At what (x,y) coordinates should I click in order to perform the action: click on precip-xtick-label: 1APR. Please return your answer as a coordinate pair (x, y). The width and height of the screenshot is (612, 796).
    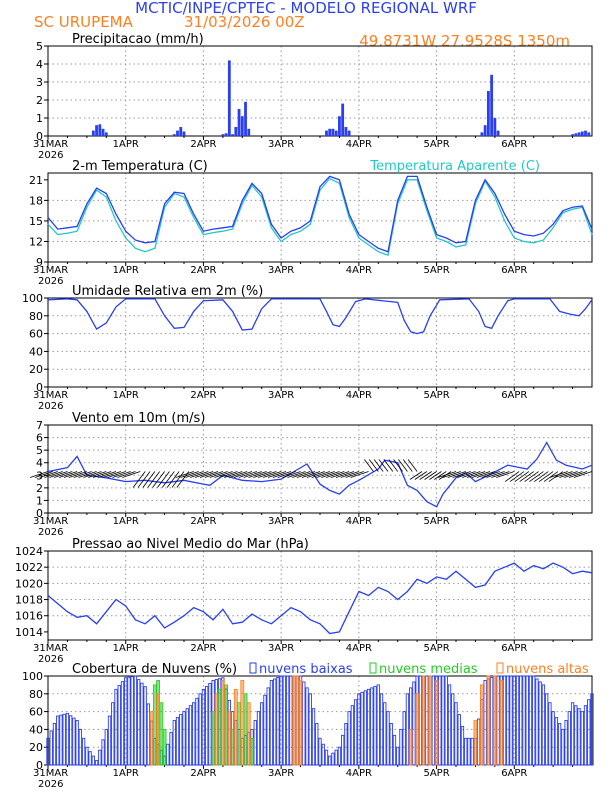
    Looking at the image, I should click on (126, 144).